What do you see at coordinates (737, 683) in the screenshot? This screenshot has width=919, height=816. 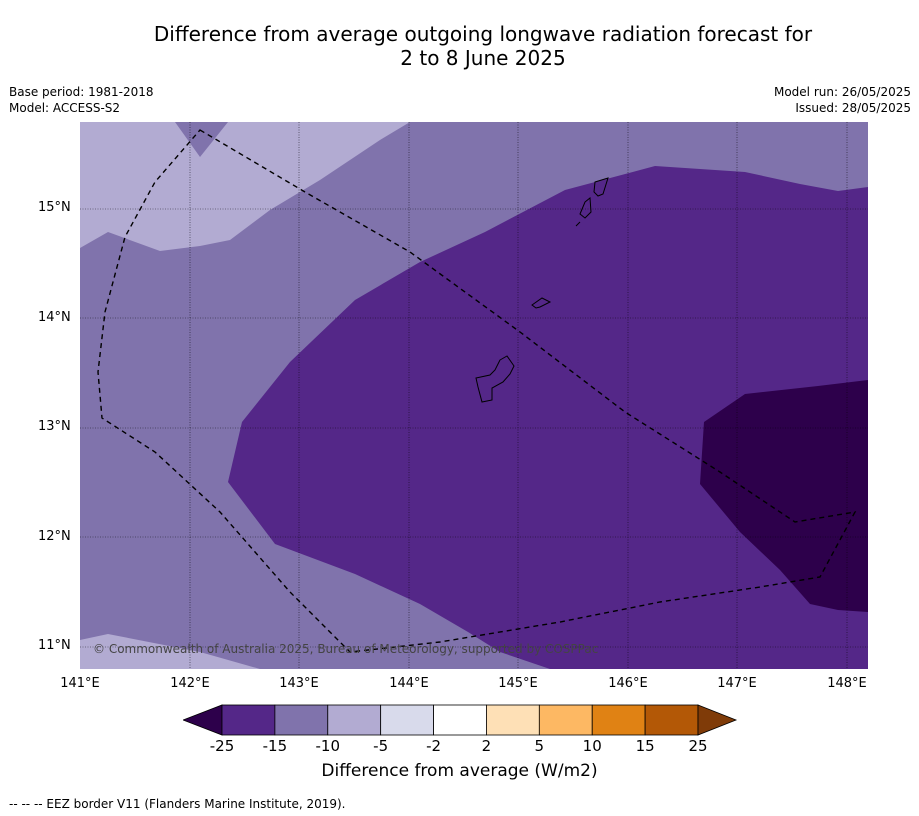 I see `lon-tick-147: 147°E` at bounding box center [737, 683].